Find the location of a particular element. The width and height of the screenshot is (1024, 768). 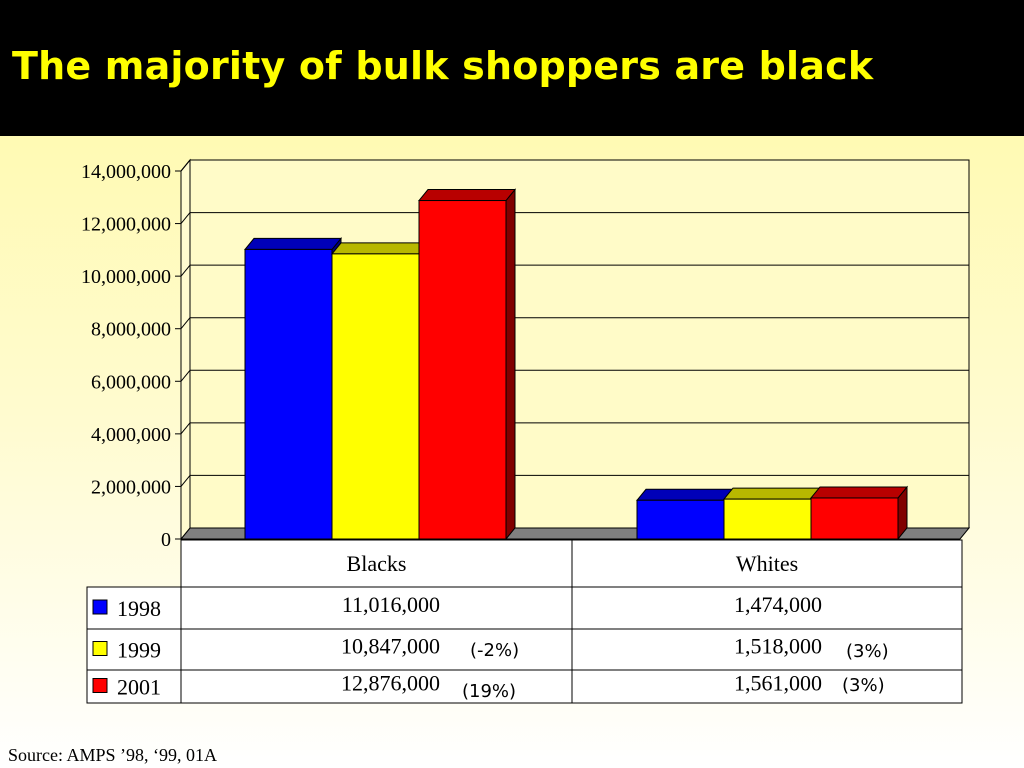

change-whites-2001: (3%) is located at coordinates (863, 685).